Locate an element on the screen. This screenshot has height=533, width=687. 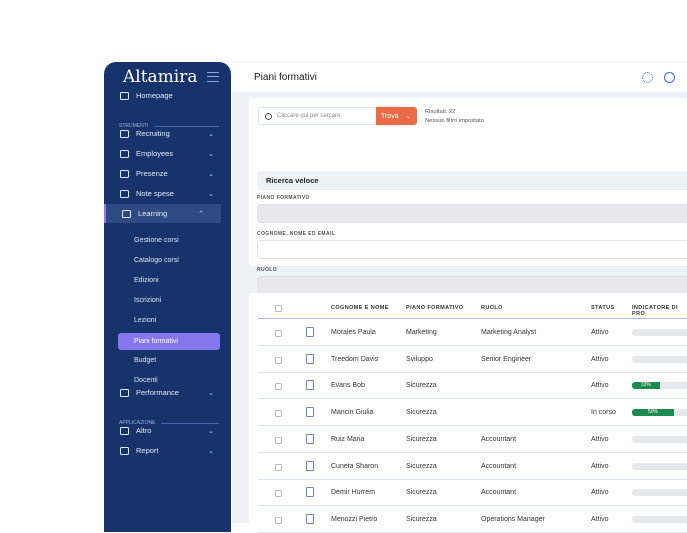
sidebar-item-performance: Performance ⌄ is located at coordinates (167, 392).